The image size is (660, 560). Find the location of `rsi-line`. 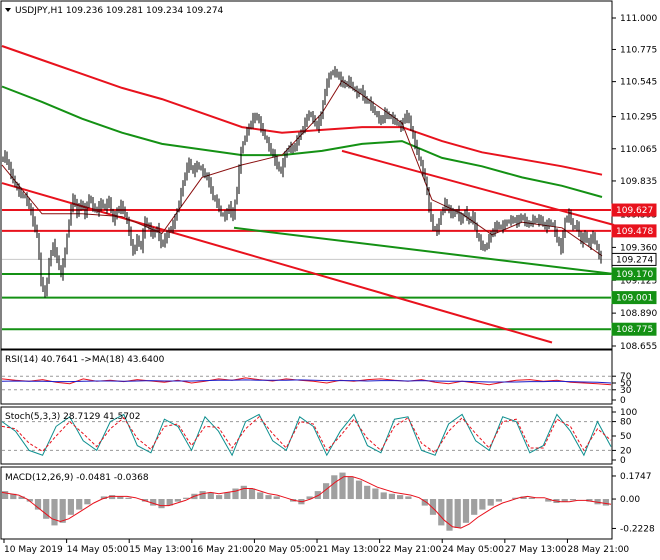

rsi-line is located at coordinates (306, 381).